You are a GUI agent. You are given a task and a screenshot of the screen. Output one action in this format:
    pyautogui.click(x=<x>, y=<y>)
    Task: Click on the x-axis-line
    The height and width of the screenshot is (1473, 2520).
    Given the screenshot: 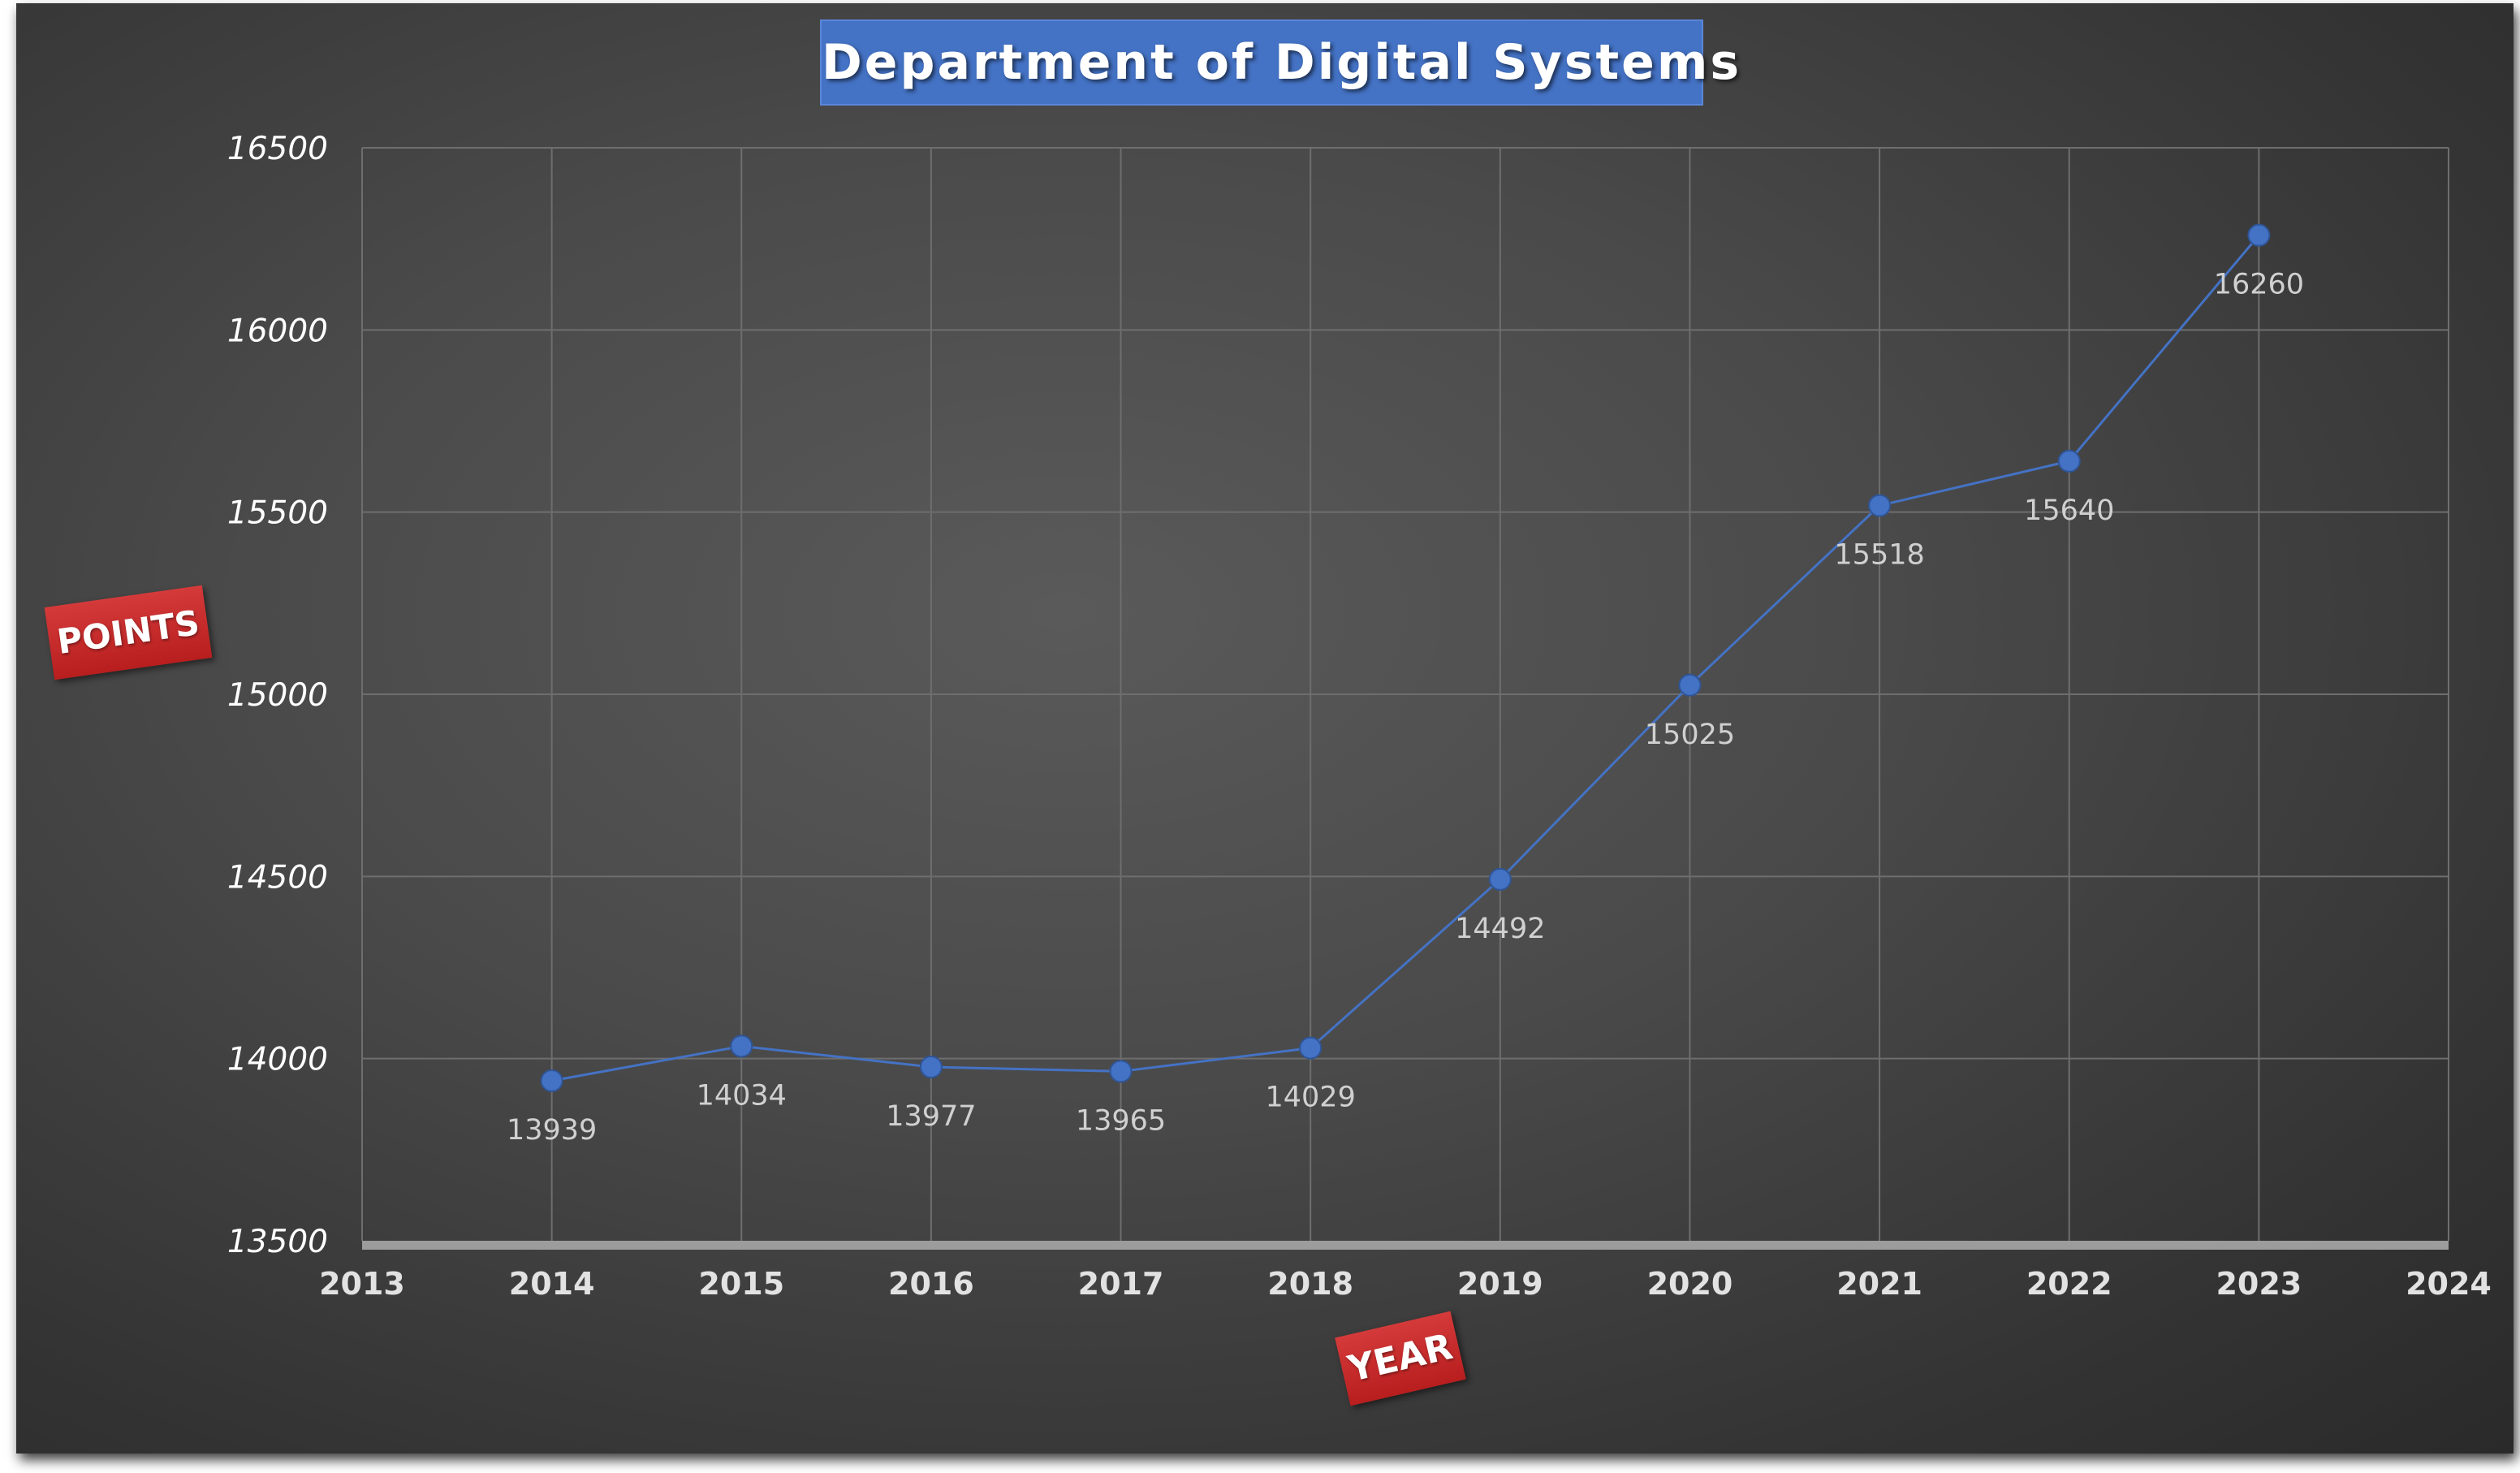 What is the action you would take?
    pyautogui.click(x=1405, y=1245)
    